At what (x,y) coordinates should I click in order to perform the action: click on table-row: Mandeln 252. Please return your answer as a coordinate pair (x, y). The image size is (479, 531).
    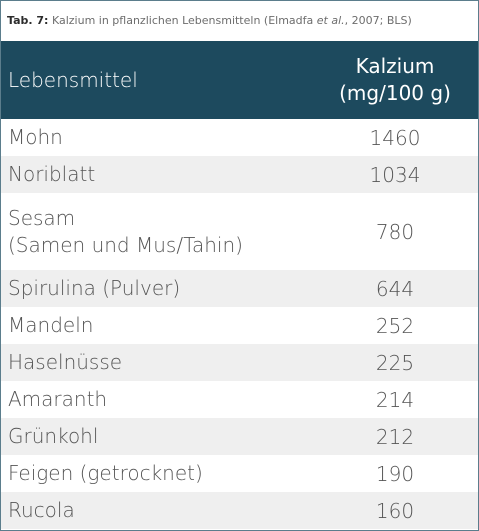
    Looking at the image, I should click on (239, 325).